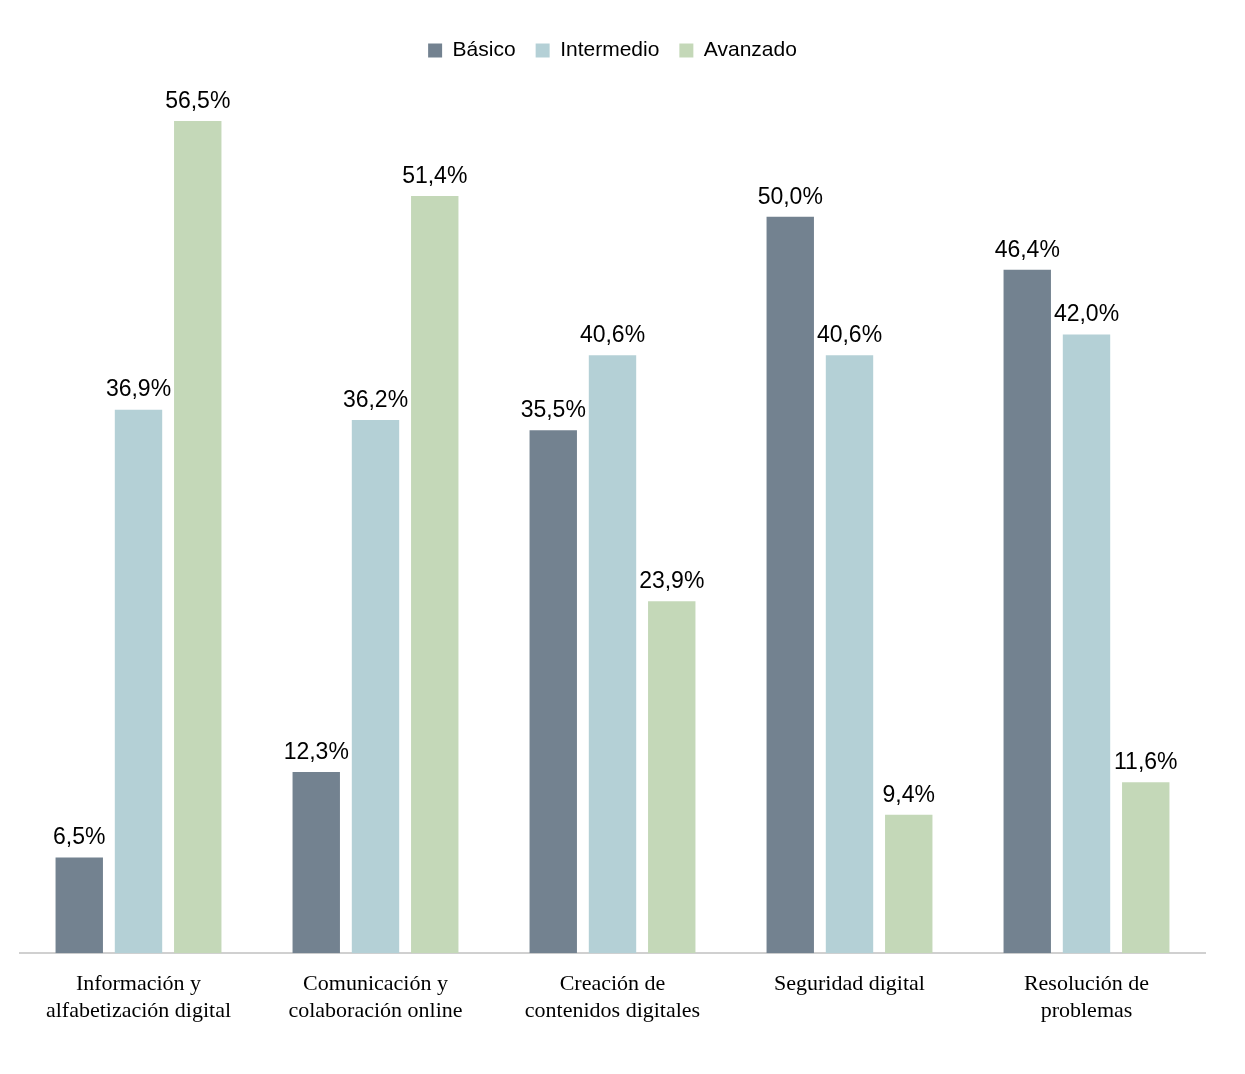 Image resolution: width=1245 pixels, height=1074 pixels. Describe the element at coordinates (790, 195) in the screenshot. I see `data-label: 50,0%` at that location.